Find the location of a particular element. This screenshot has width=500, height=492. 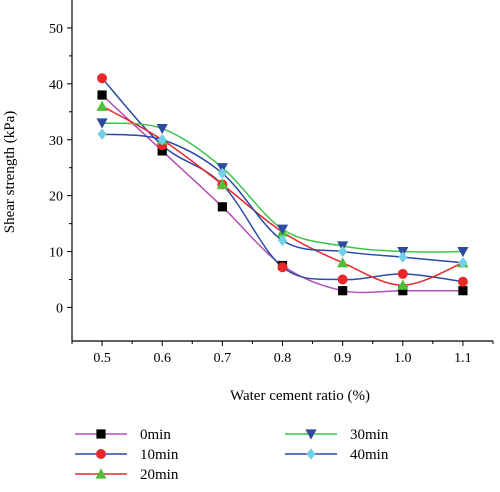

y-tick-label: 30 is located at coordinates (56, 141).